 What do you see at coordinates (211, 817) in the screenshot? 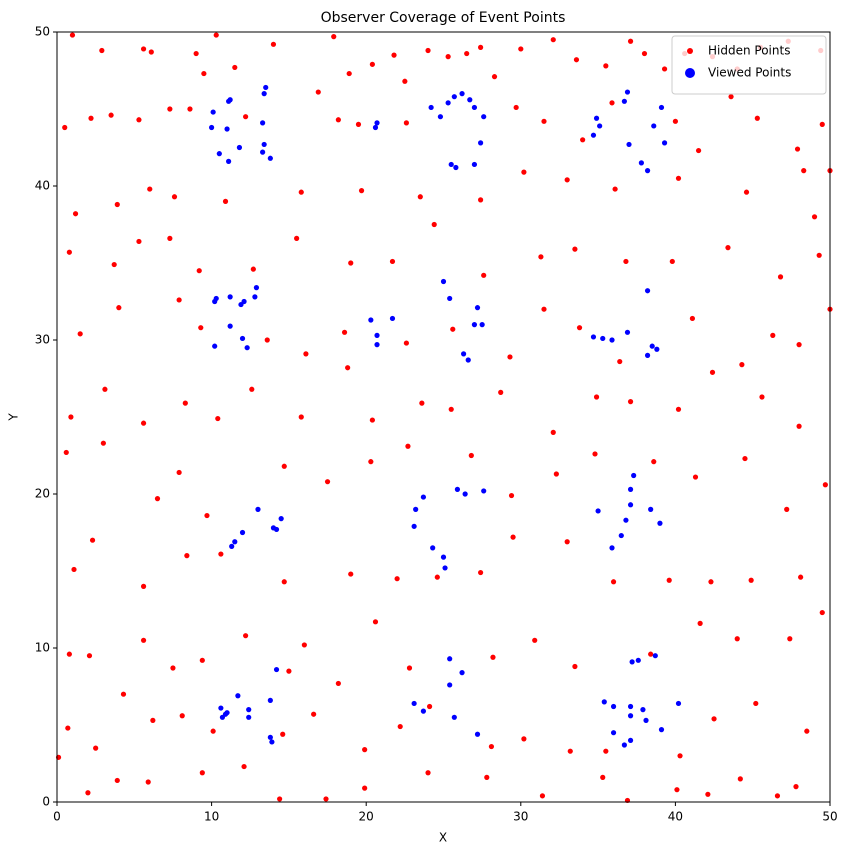
I see `x-tick-label: 10` at bounding box center [211, 817].